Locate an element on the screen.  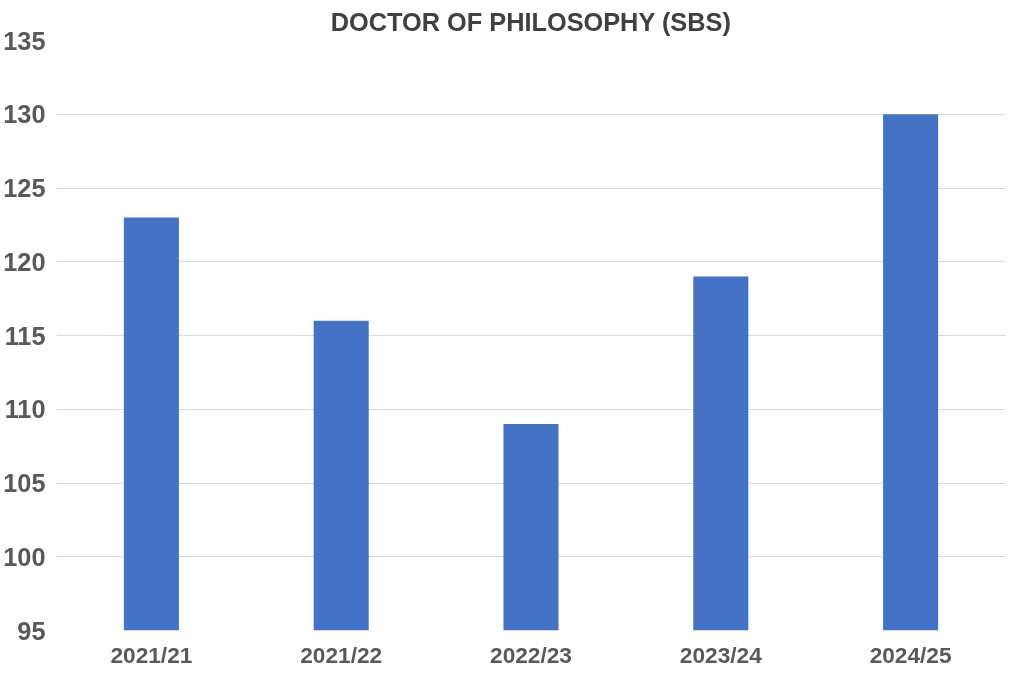
chart-title: DOCTOR OF PHILOSOPHY (SBS) is located at coordinates (530, 21).